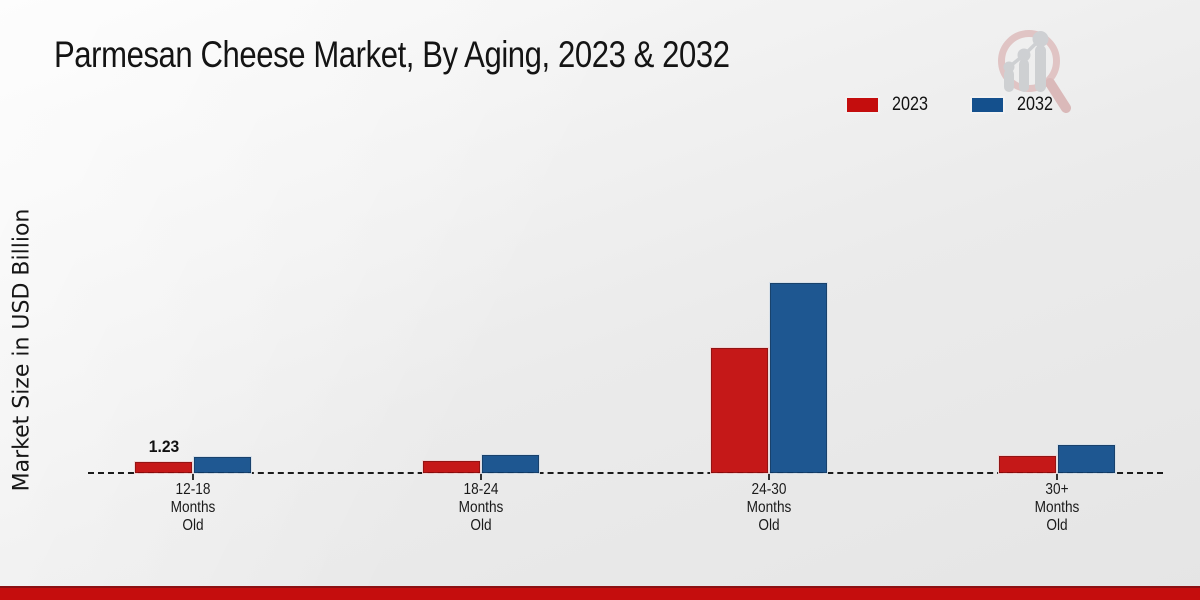 The height and width of the screenshot is (600, 1200). What do you see at coordinates (1035, 104) in the screenshot?
I see `legend-label-2032: 2032` at bounding box center [1035, 104].